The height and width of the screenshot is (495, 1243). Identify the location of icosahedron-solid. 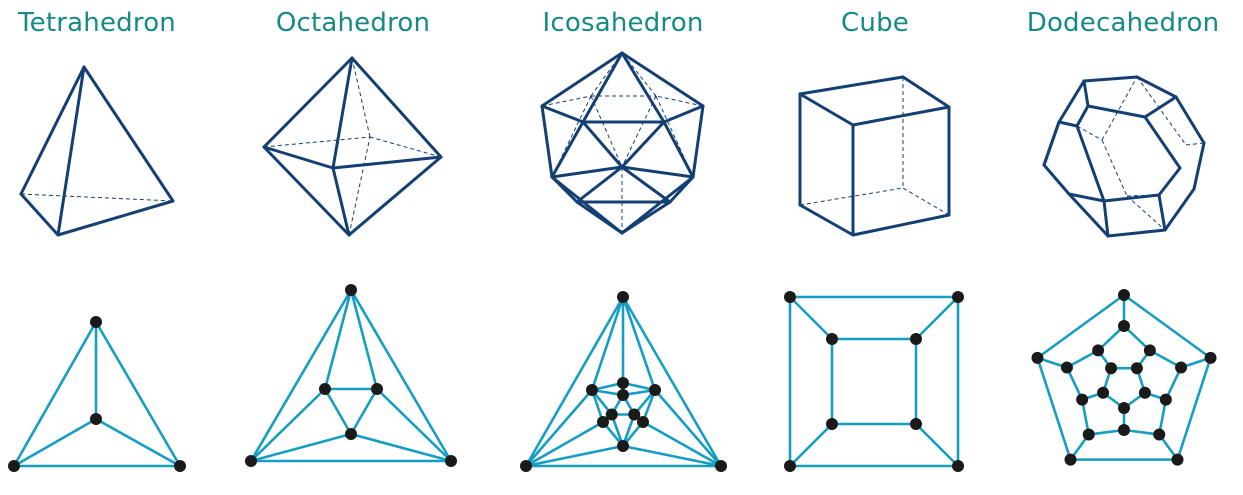
(622, 143).